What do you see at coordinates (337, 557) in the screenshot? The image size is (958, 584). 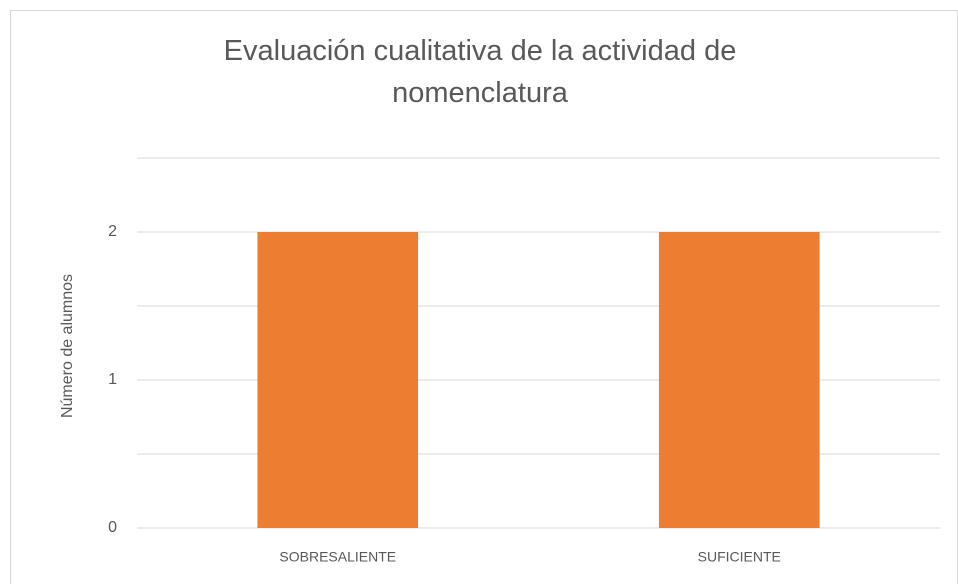 I see `x-tick-label: SOBRESALIENTE` at bounding box center [337, 557].